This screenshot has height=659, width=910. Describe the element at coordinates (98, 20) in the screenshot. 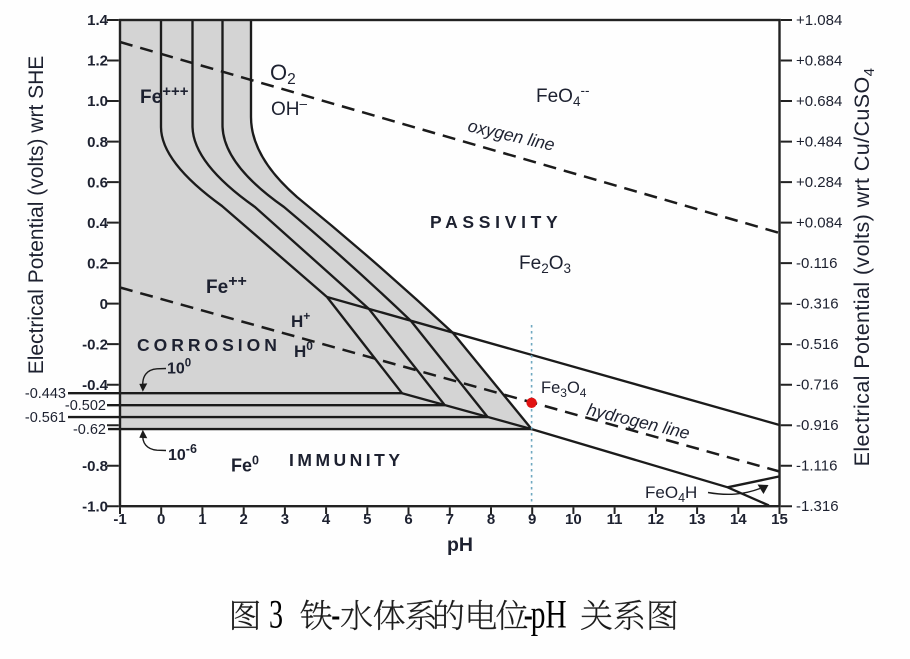

I see `svg-text: 1.4` at that location.